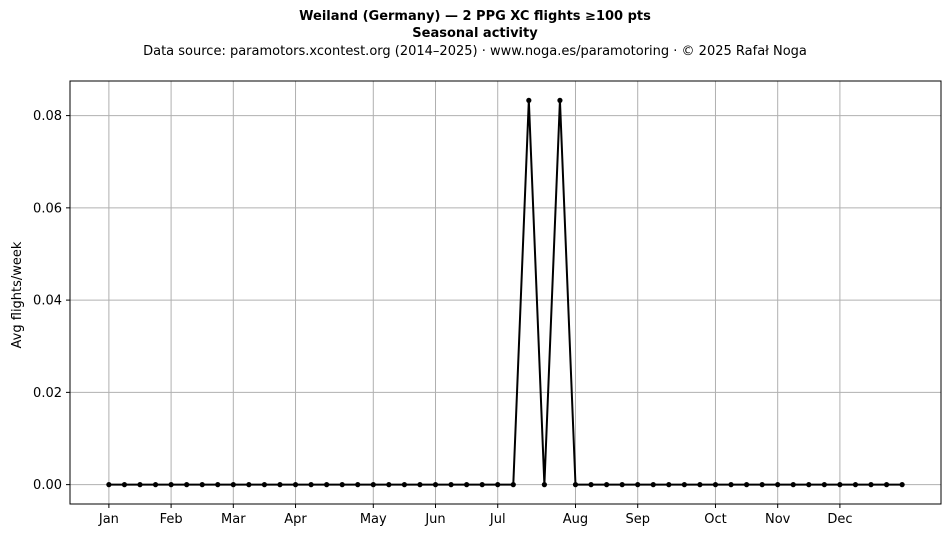 The width and height of the screenshot is (950, 539). What do you see at coordinates (47, 116) in the screenshot?
I see `y-tick-label: 0.08` at bounding box center [47, 116].